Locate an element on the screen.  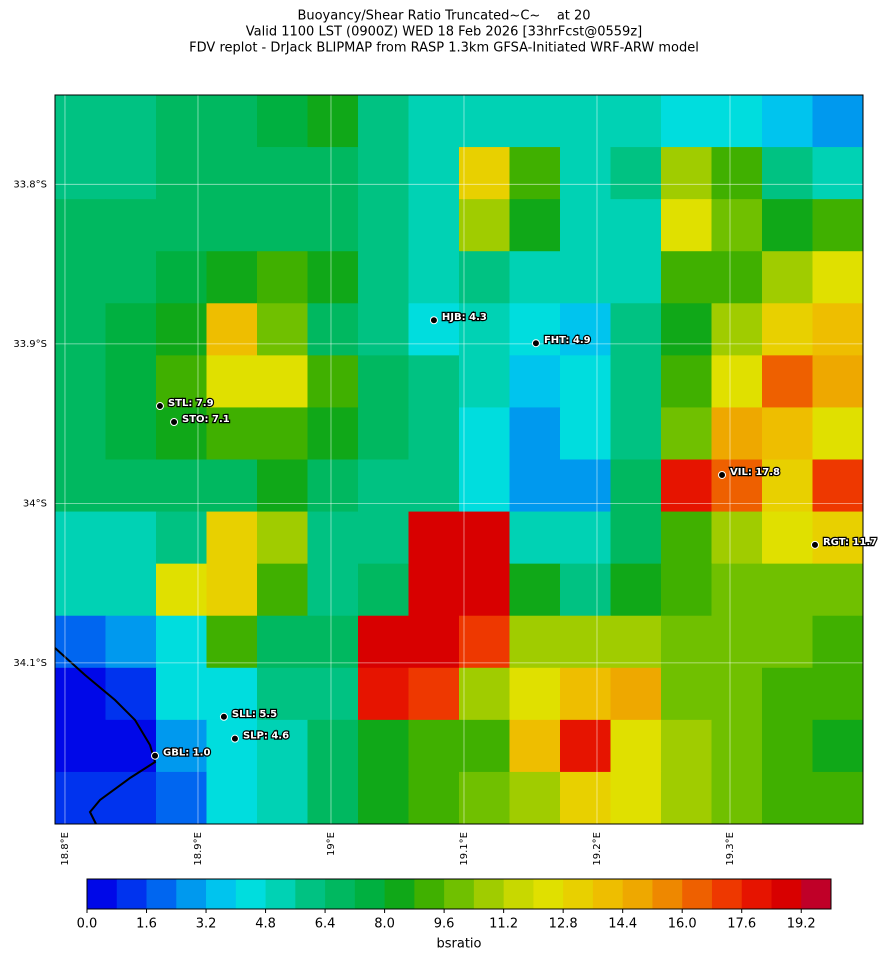
x-tick-label: 18.9°E is located at coordinates (198, 849).